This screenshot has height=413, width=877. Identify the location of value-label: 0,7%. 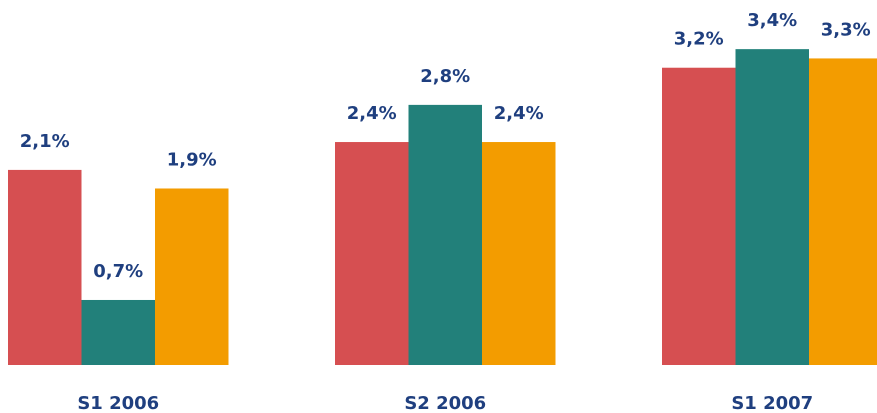
(118, 271).